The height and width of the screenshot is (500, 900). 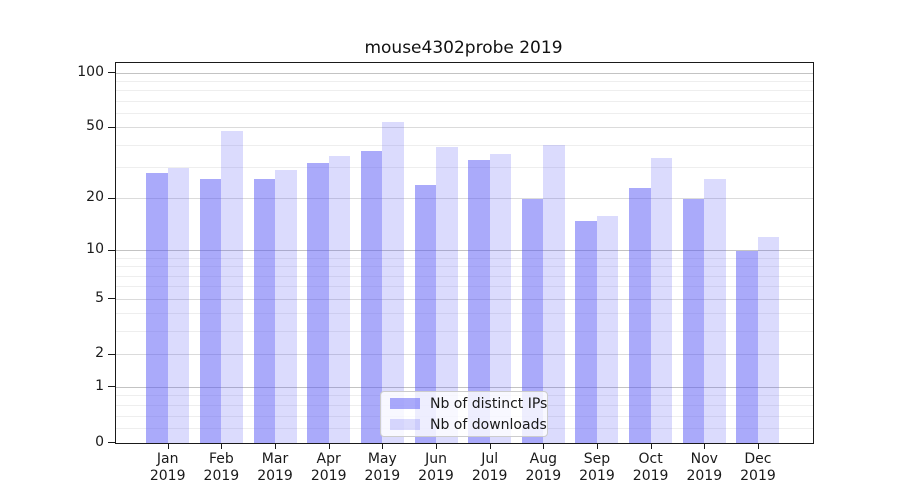 What do you see at coordinates (640, 315) in the screenshot?
I see `bar-distinct-ips-oct` at bounding box center [640, 315].